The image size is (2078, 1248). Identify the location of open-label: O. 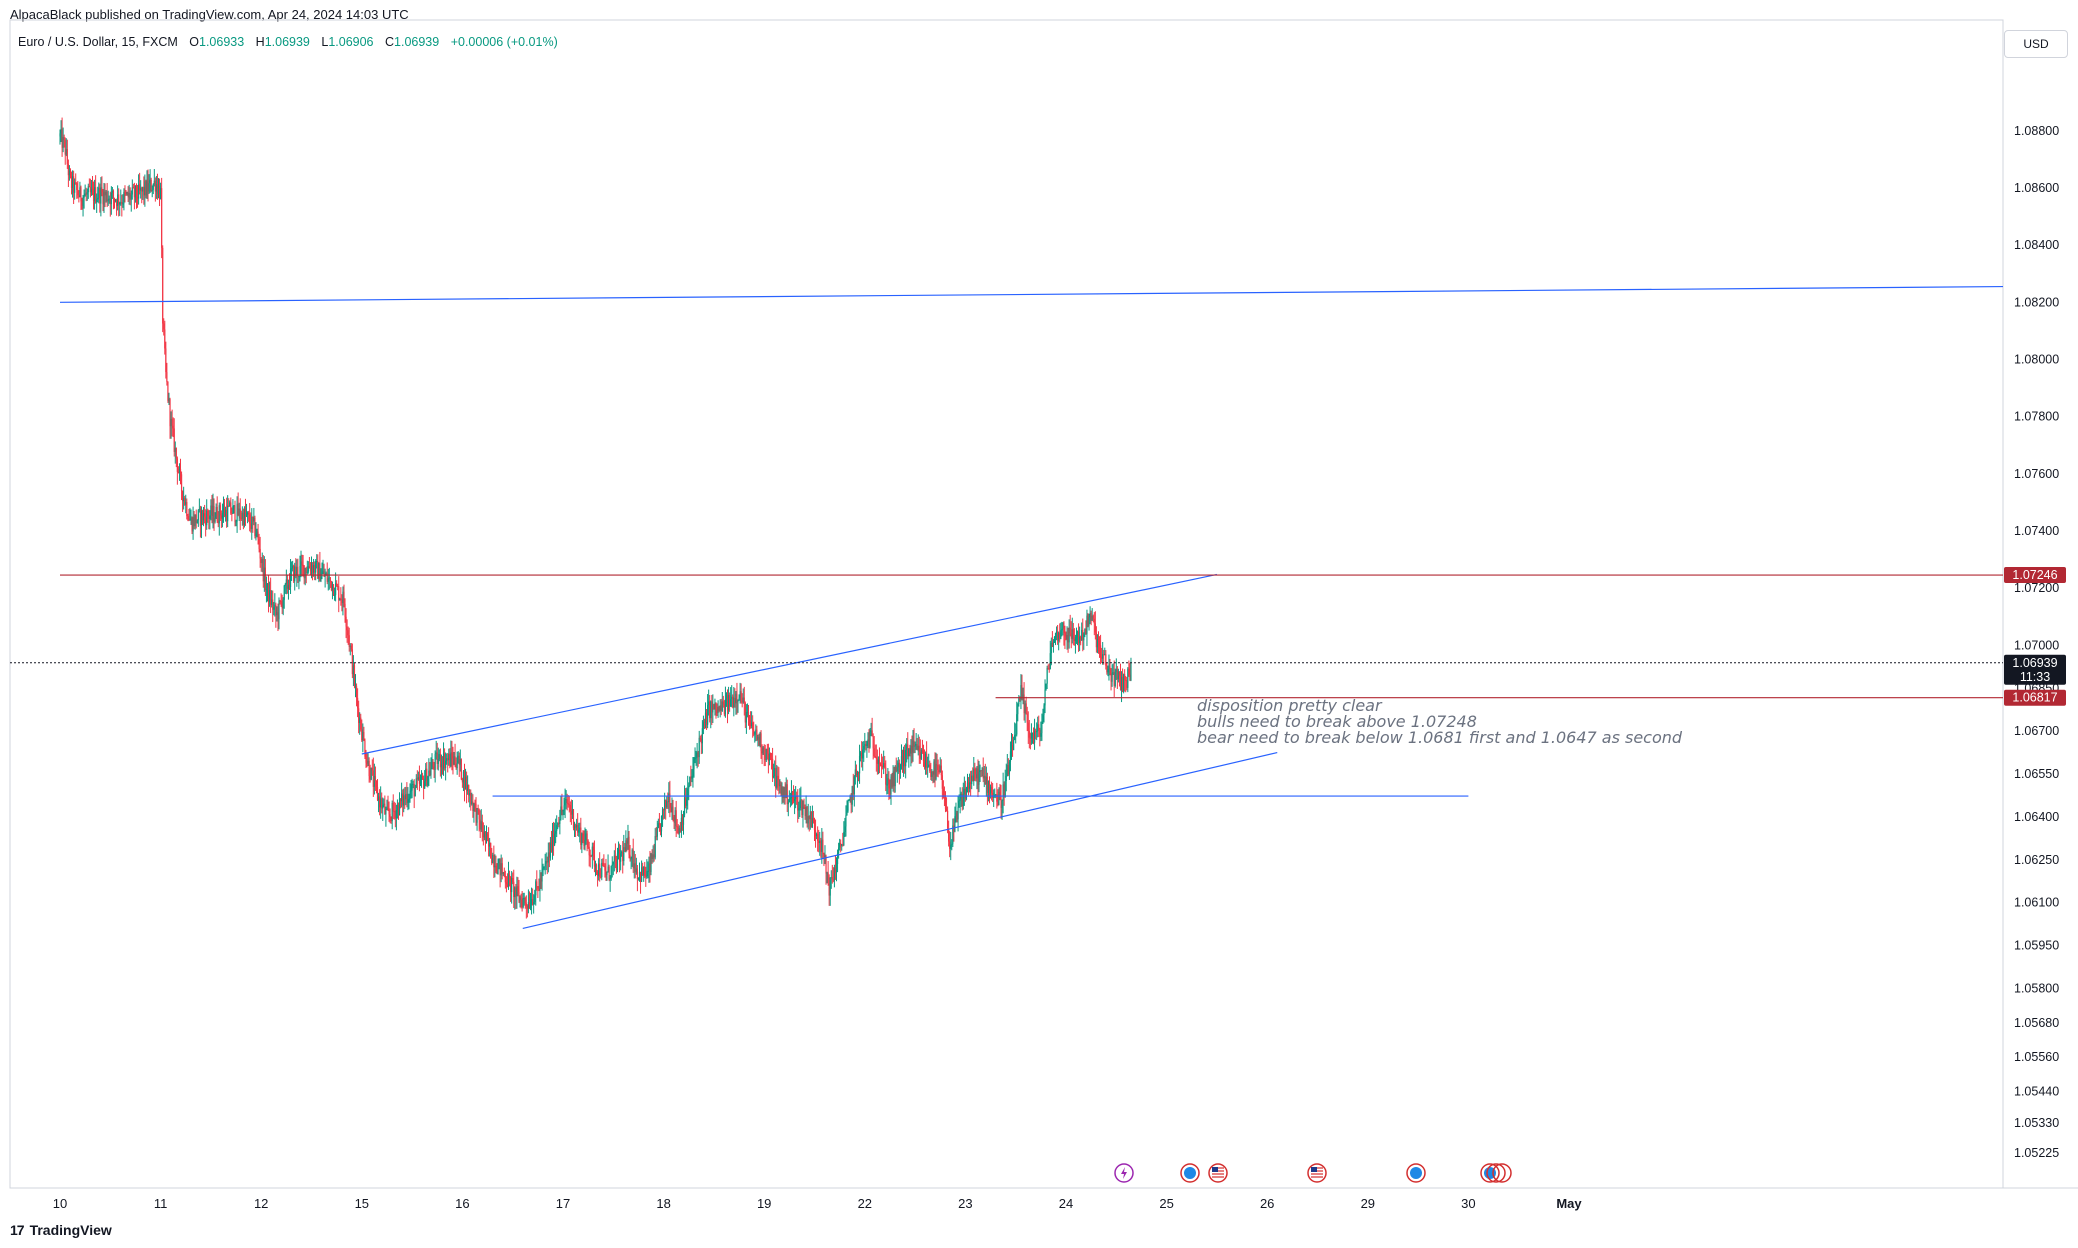
(194, 42).